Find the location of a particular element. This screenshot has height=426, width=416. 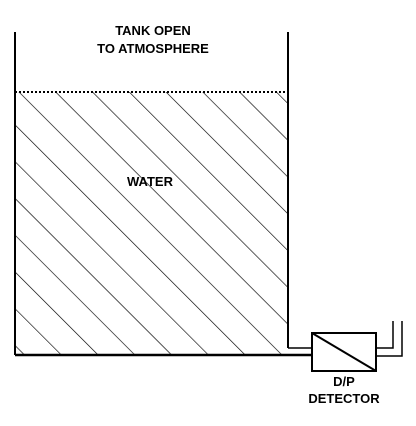

low-side-vent-line-outer is located at coordinates (389, 339).